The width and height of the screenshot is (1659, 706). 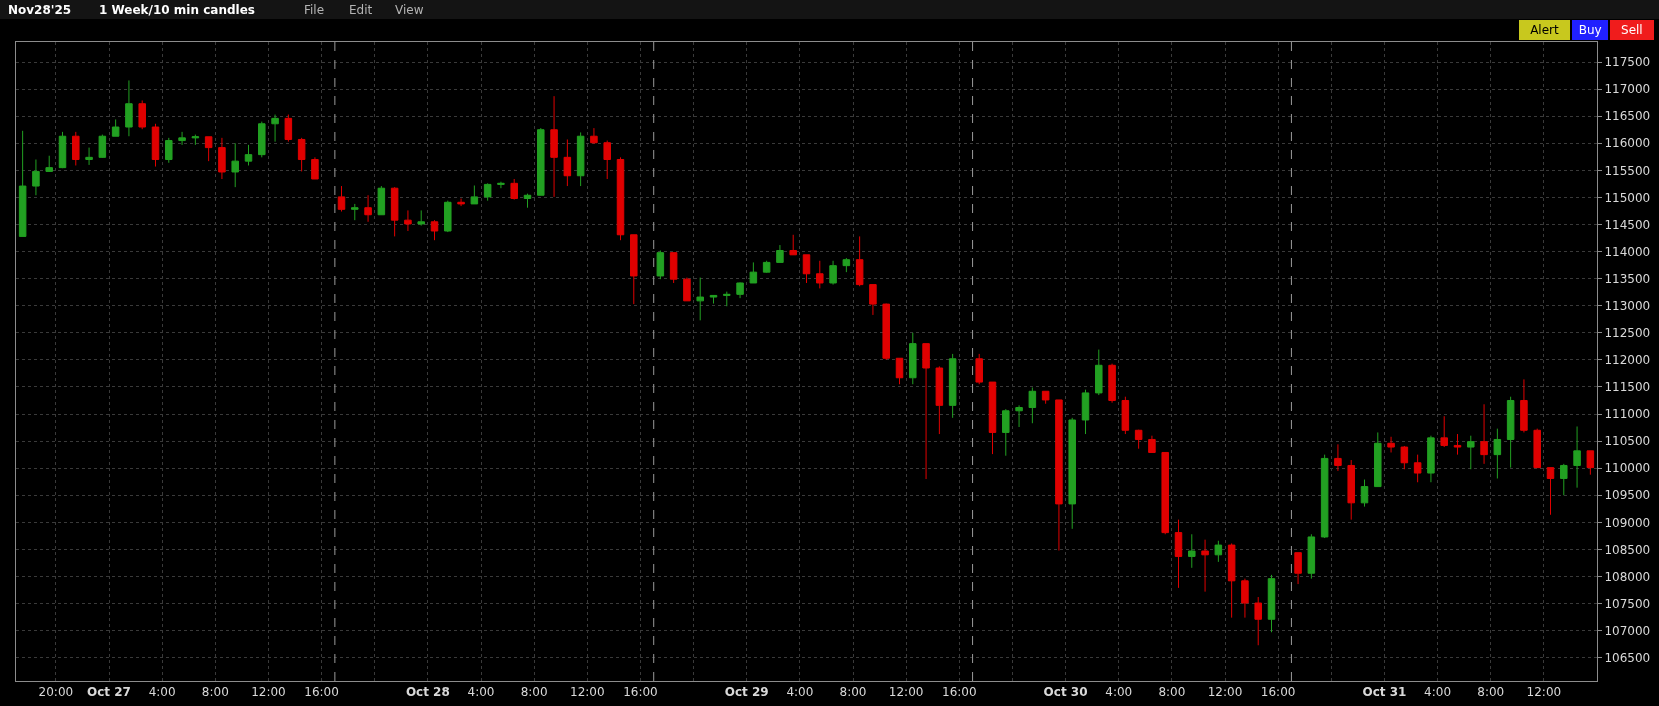 What do you see at coordinates (1627, 170) in the screenshot?
I see `y-tick-label: 115500` at bounding box center [1627, 170].